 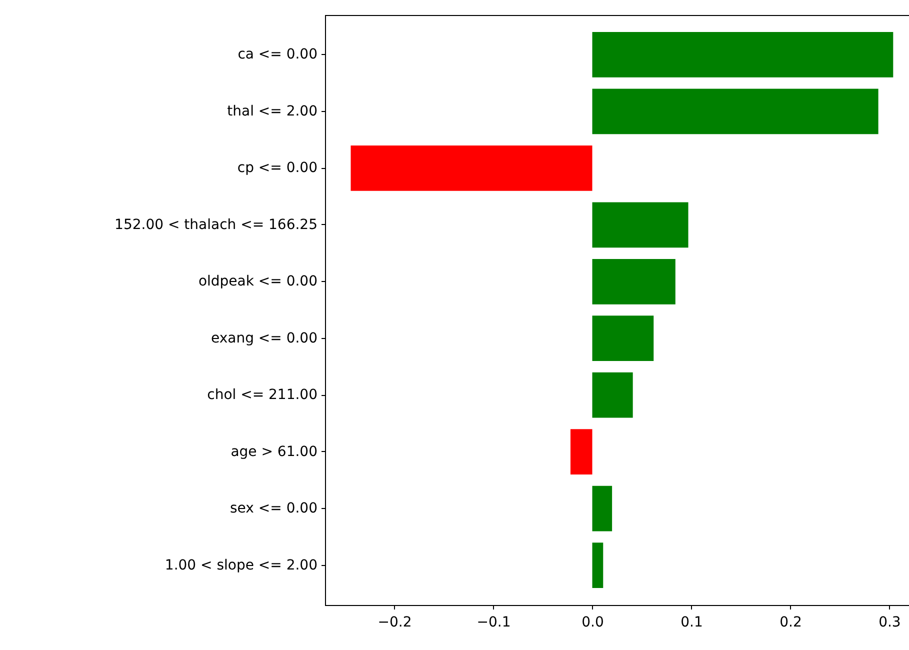 I want to click on x-tick-label: 0.0, so click(x=593, y=622).